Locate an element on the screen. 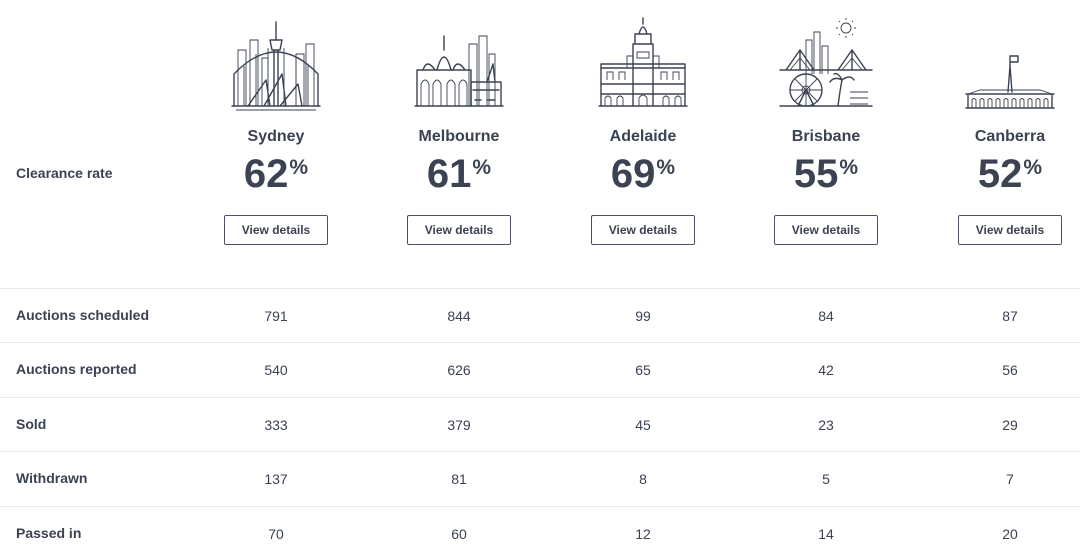  table-cell: 60 is located at coordinates (459, 534).